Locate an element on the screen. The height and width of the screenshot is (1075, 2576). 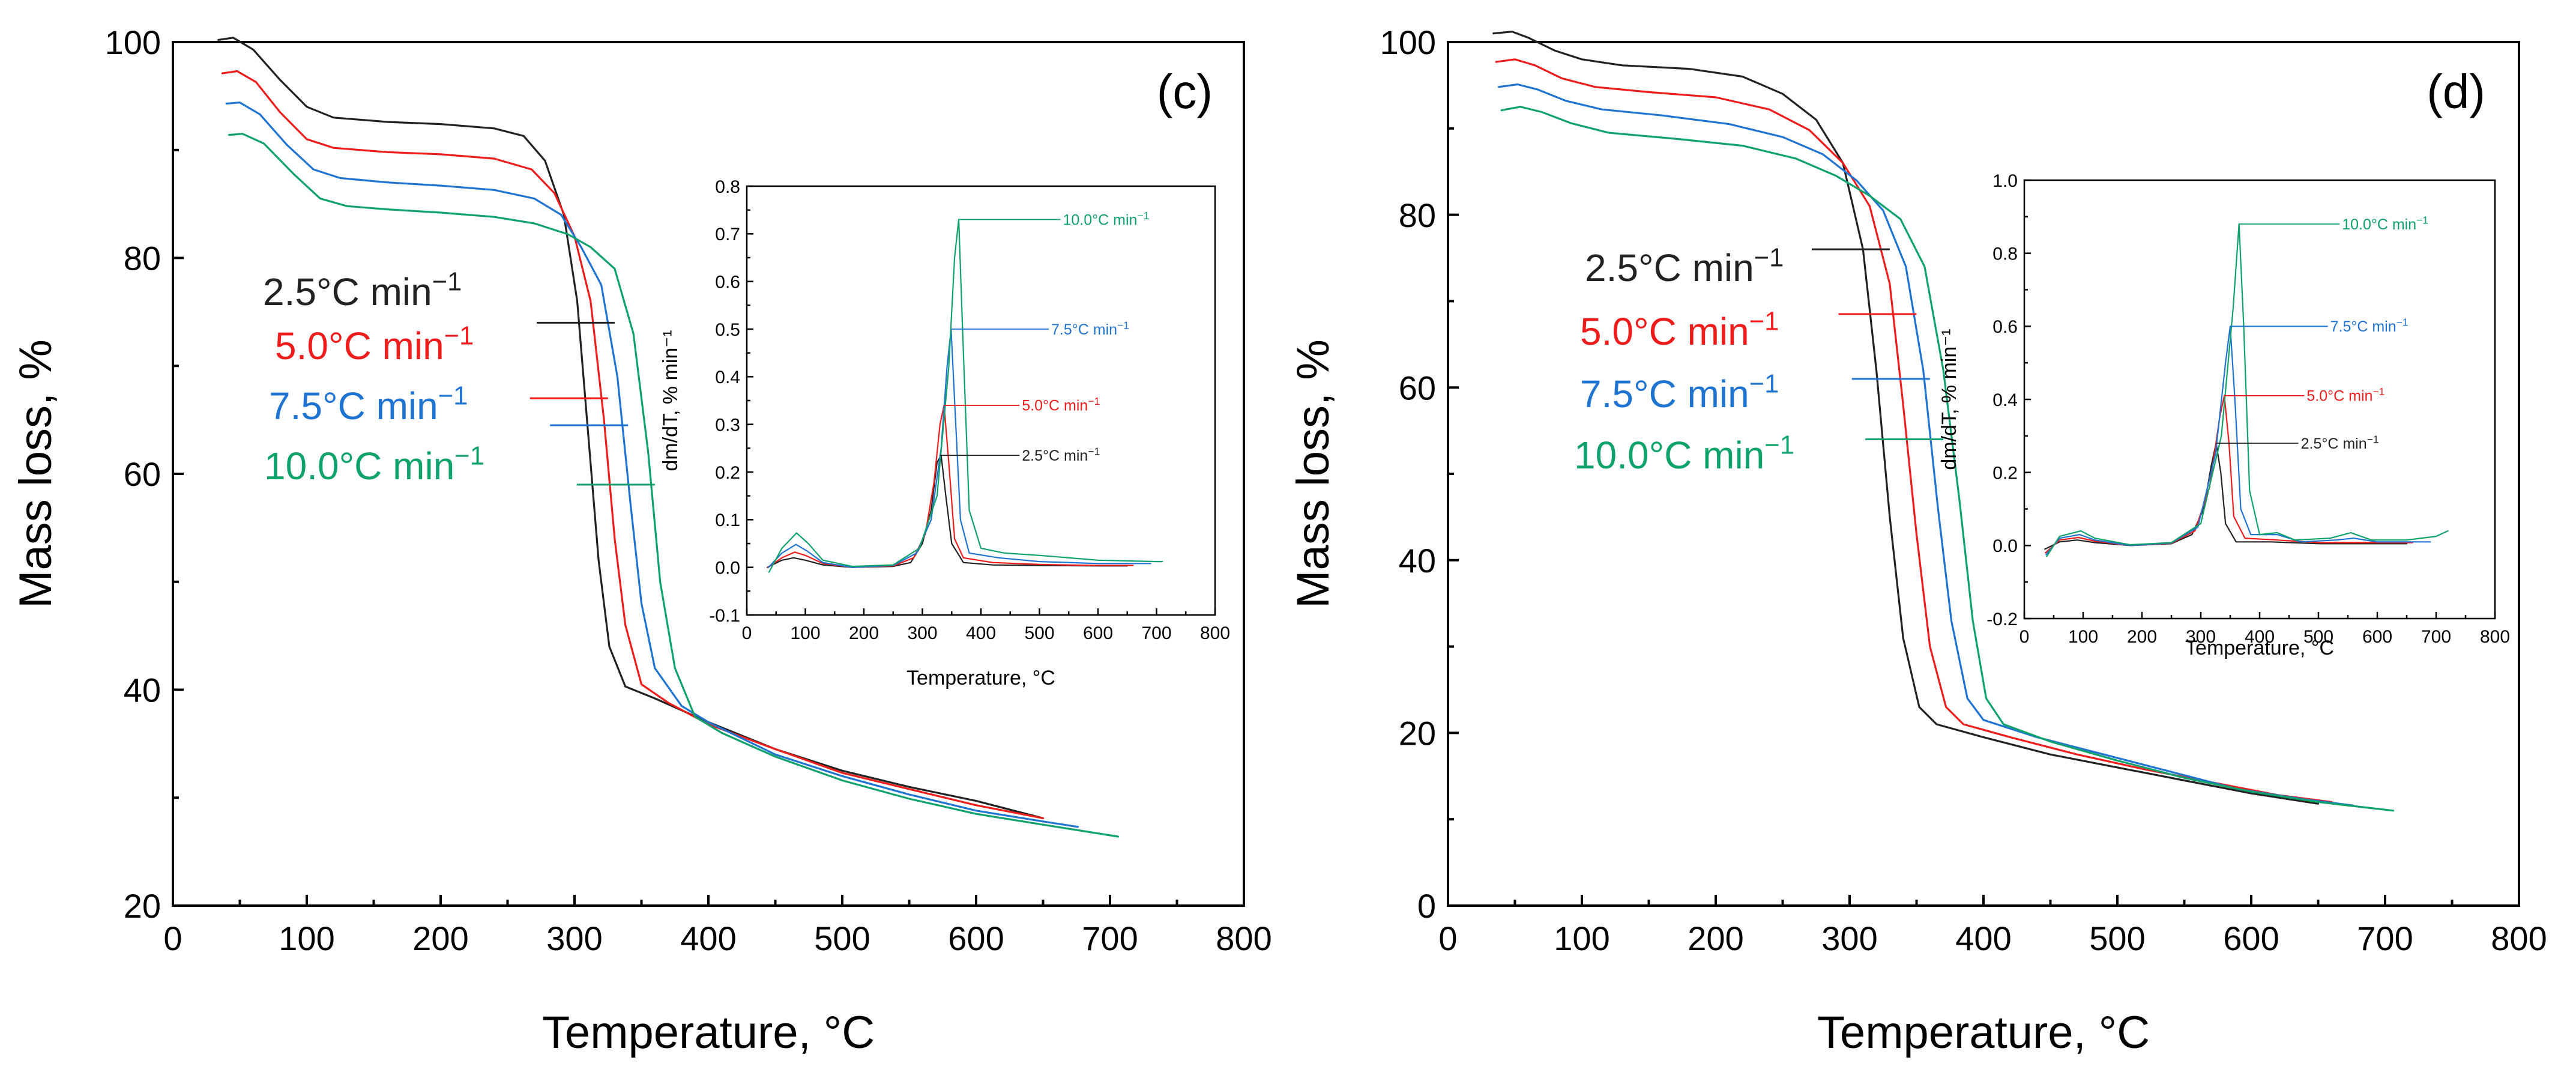
panel-d-inset-y-tick-label: 1.0 is located at coordinates (2005, 181).